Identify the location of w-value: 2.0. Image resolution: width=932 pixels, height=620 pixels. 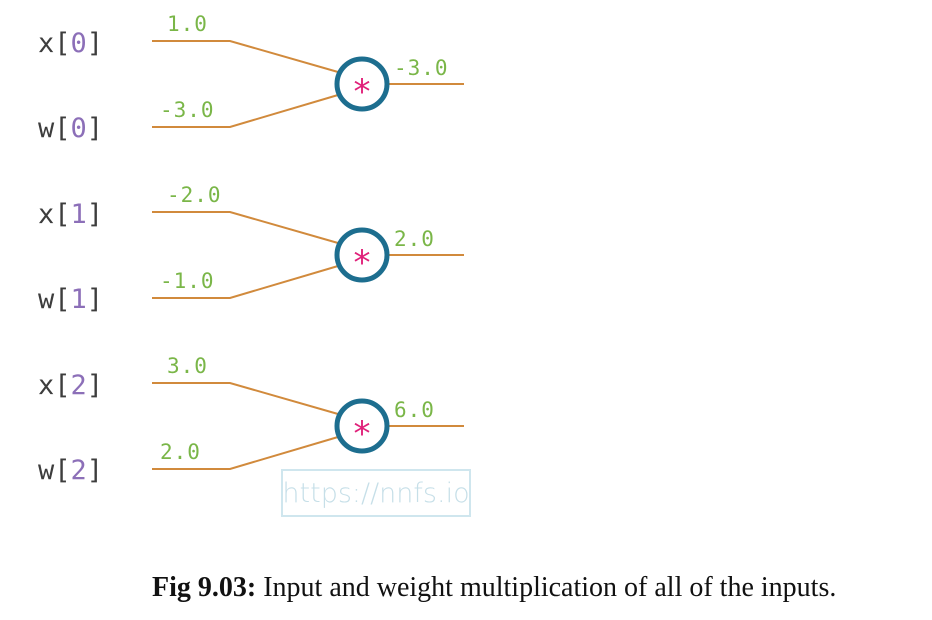
(180, 452).